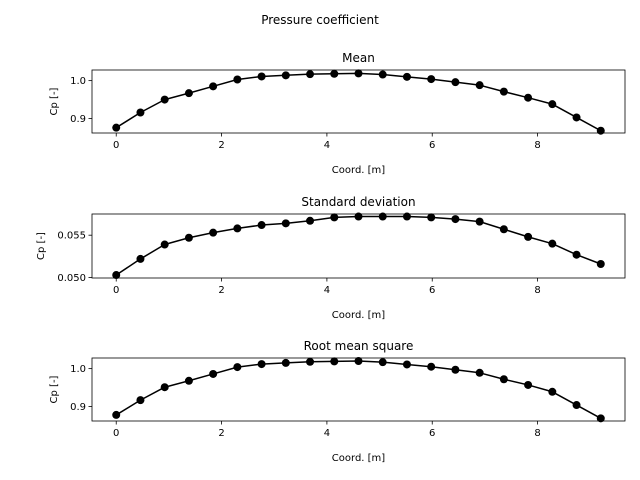 This screenshot has width=640, height=480. What do you see at coordinates (327, 290) in the screenshot?
I see `standard-deviation-x-tick-label: 4` at bounding box center [327, 290].